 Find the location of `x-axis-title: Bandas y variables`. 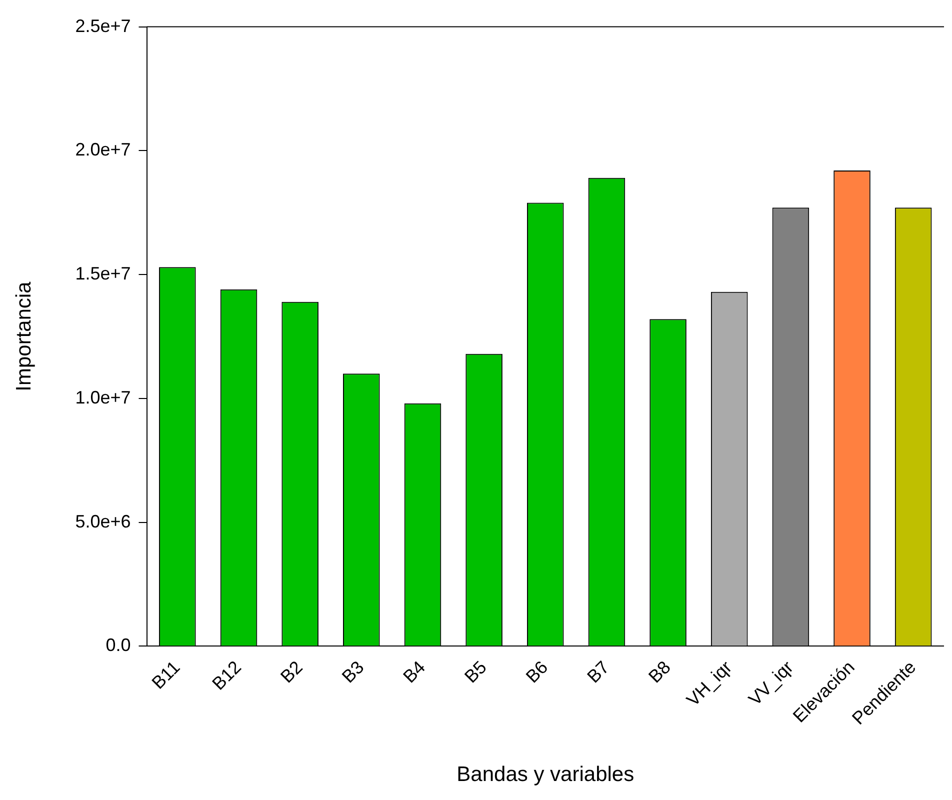

x-axis-title: Bandas y variables is located at coordinates (545, 774).